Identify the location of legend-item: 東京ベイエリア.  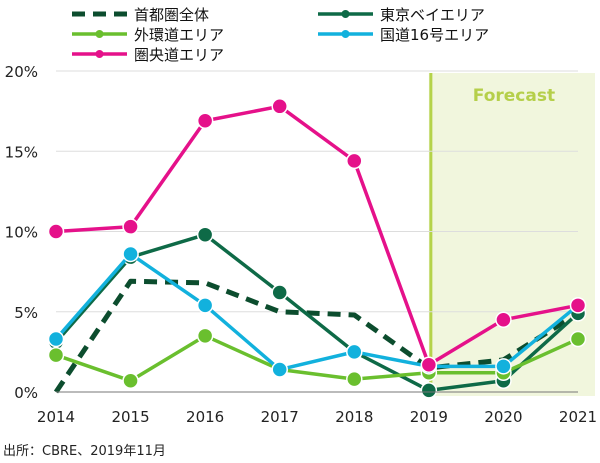
(401, 15).